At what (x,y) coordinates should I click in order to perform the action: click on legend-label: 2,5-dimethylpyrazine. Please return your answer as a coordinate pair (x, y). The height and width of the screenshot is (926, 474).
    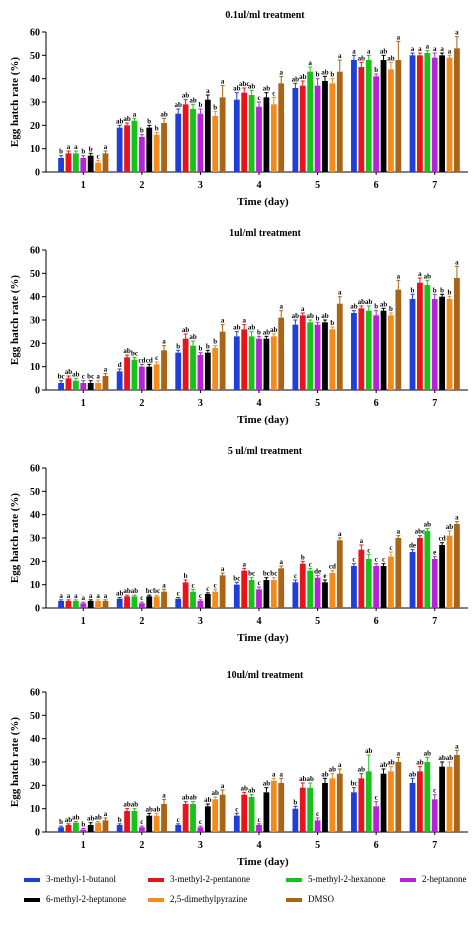
    Looking at the image, I should click on (208, 899).